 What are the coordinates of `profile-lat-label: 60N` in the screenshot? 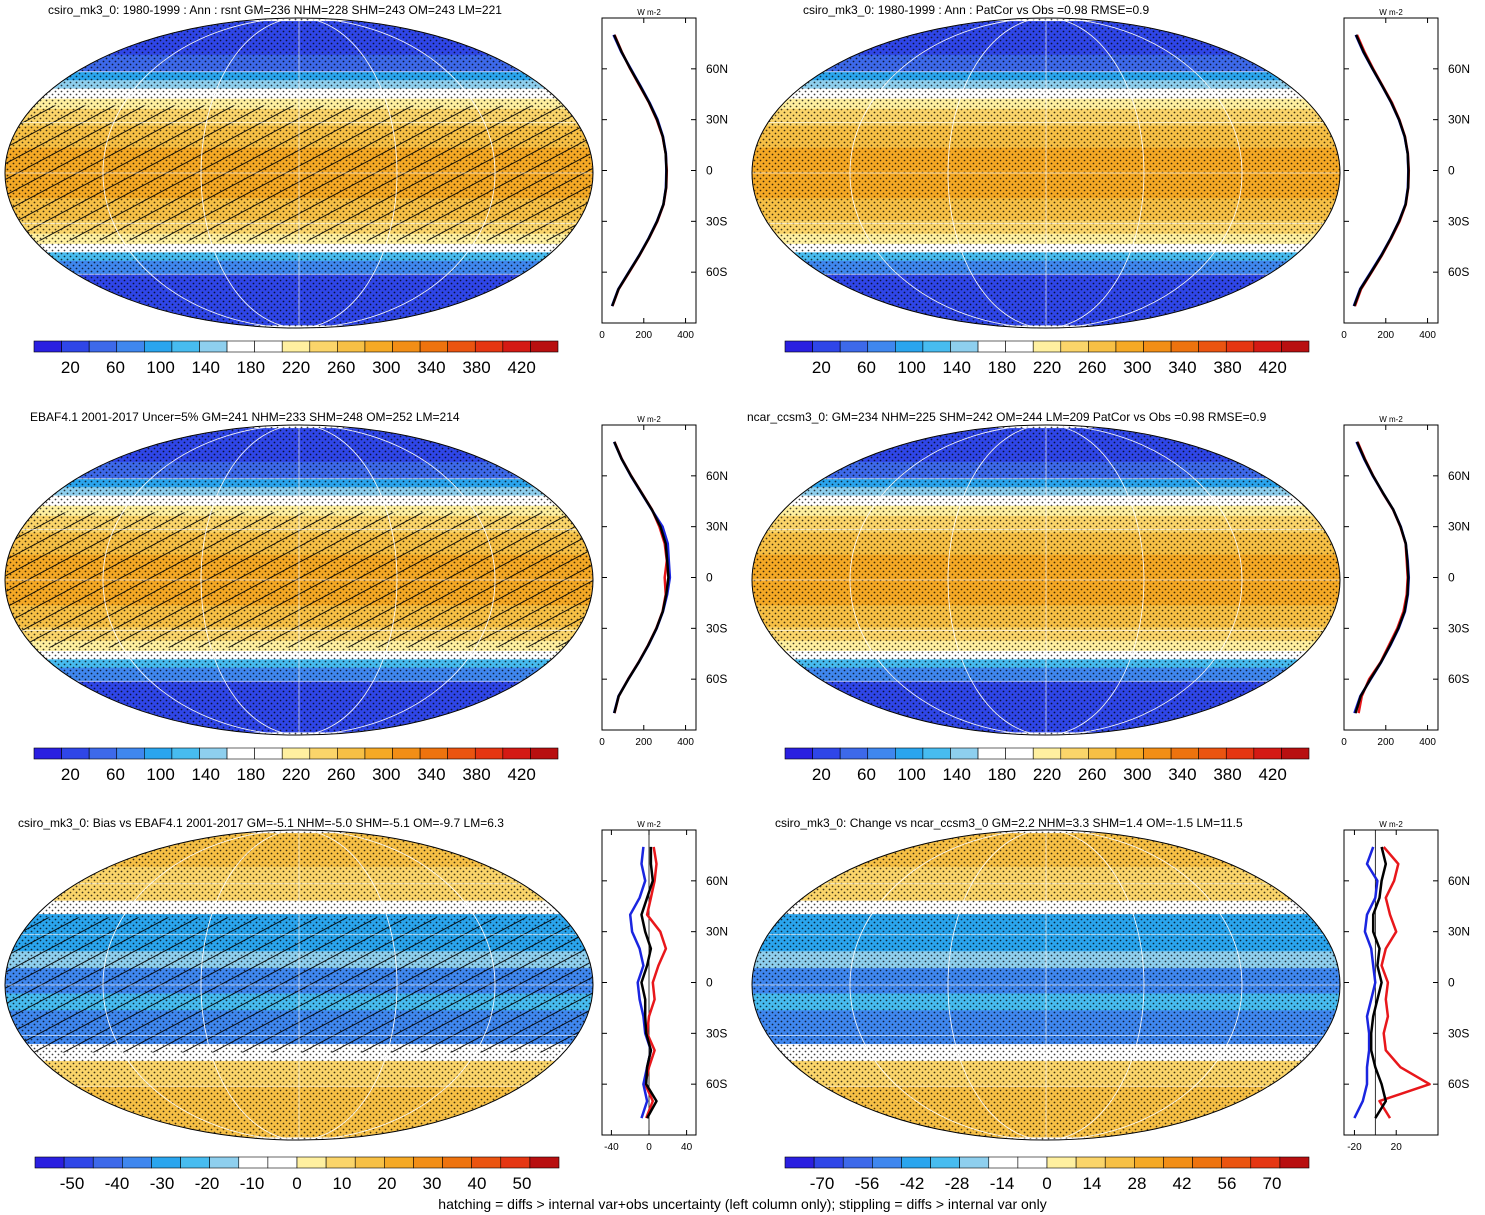 It's located at (717, 69).